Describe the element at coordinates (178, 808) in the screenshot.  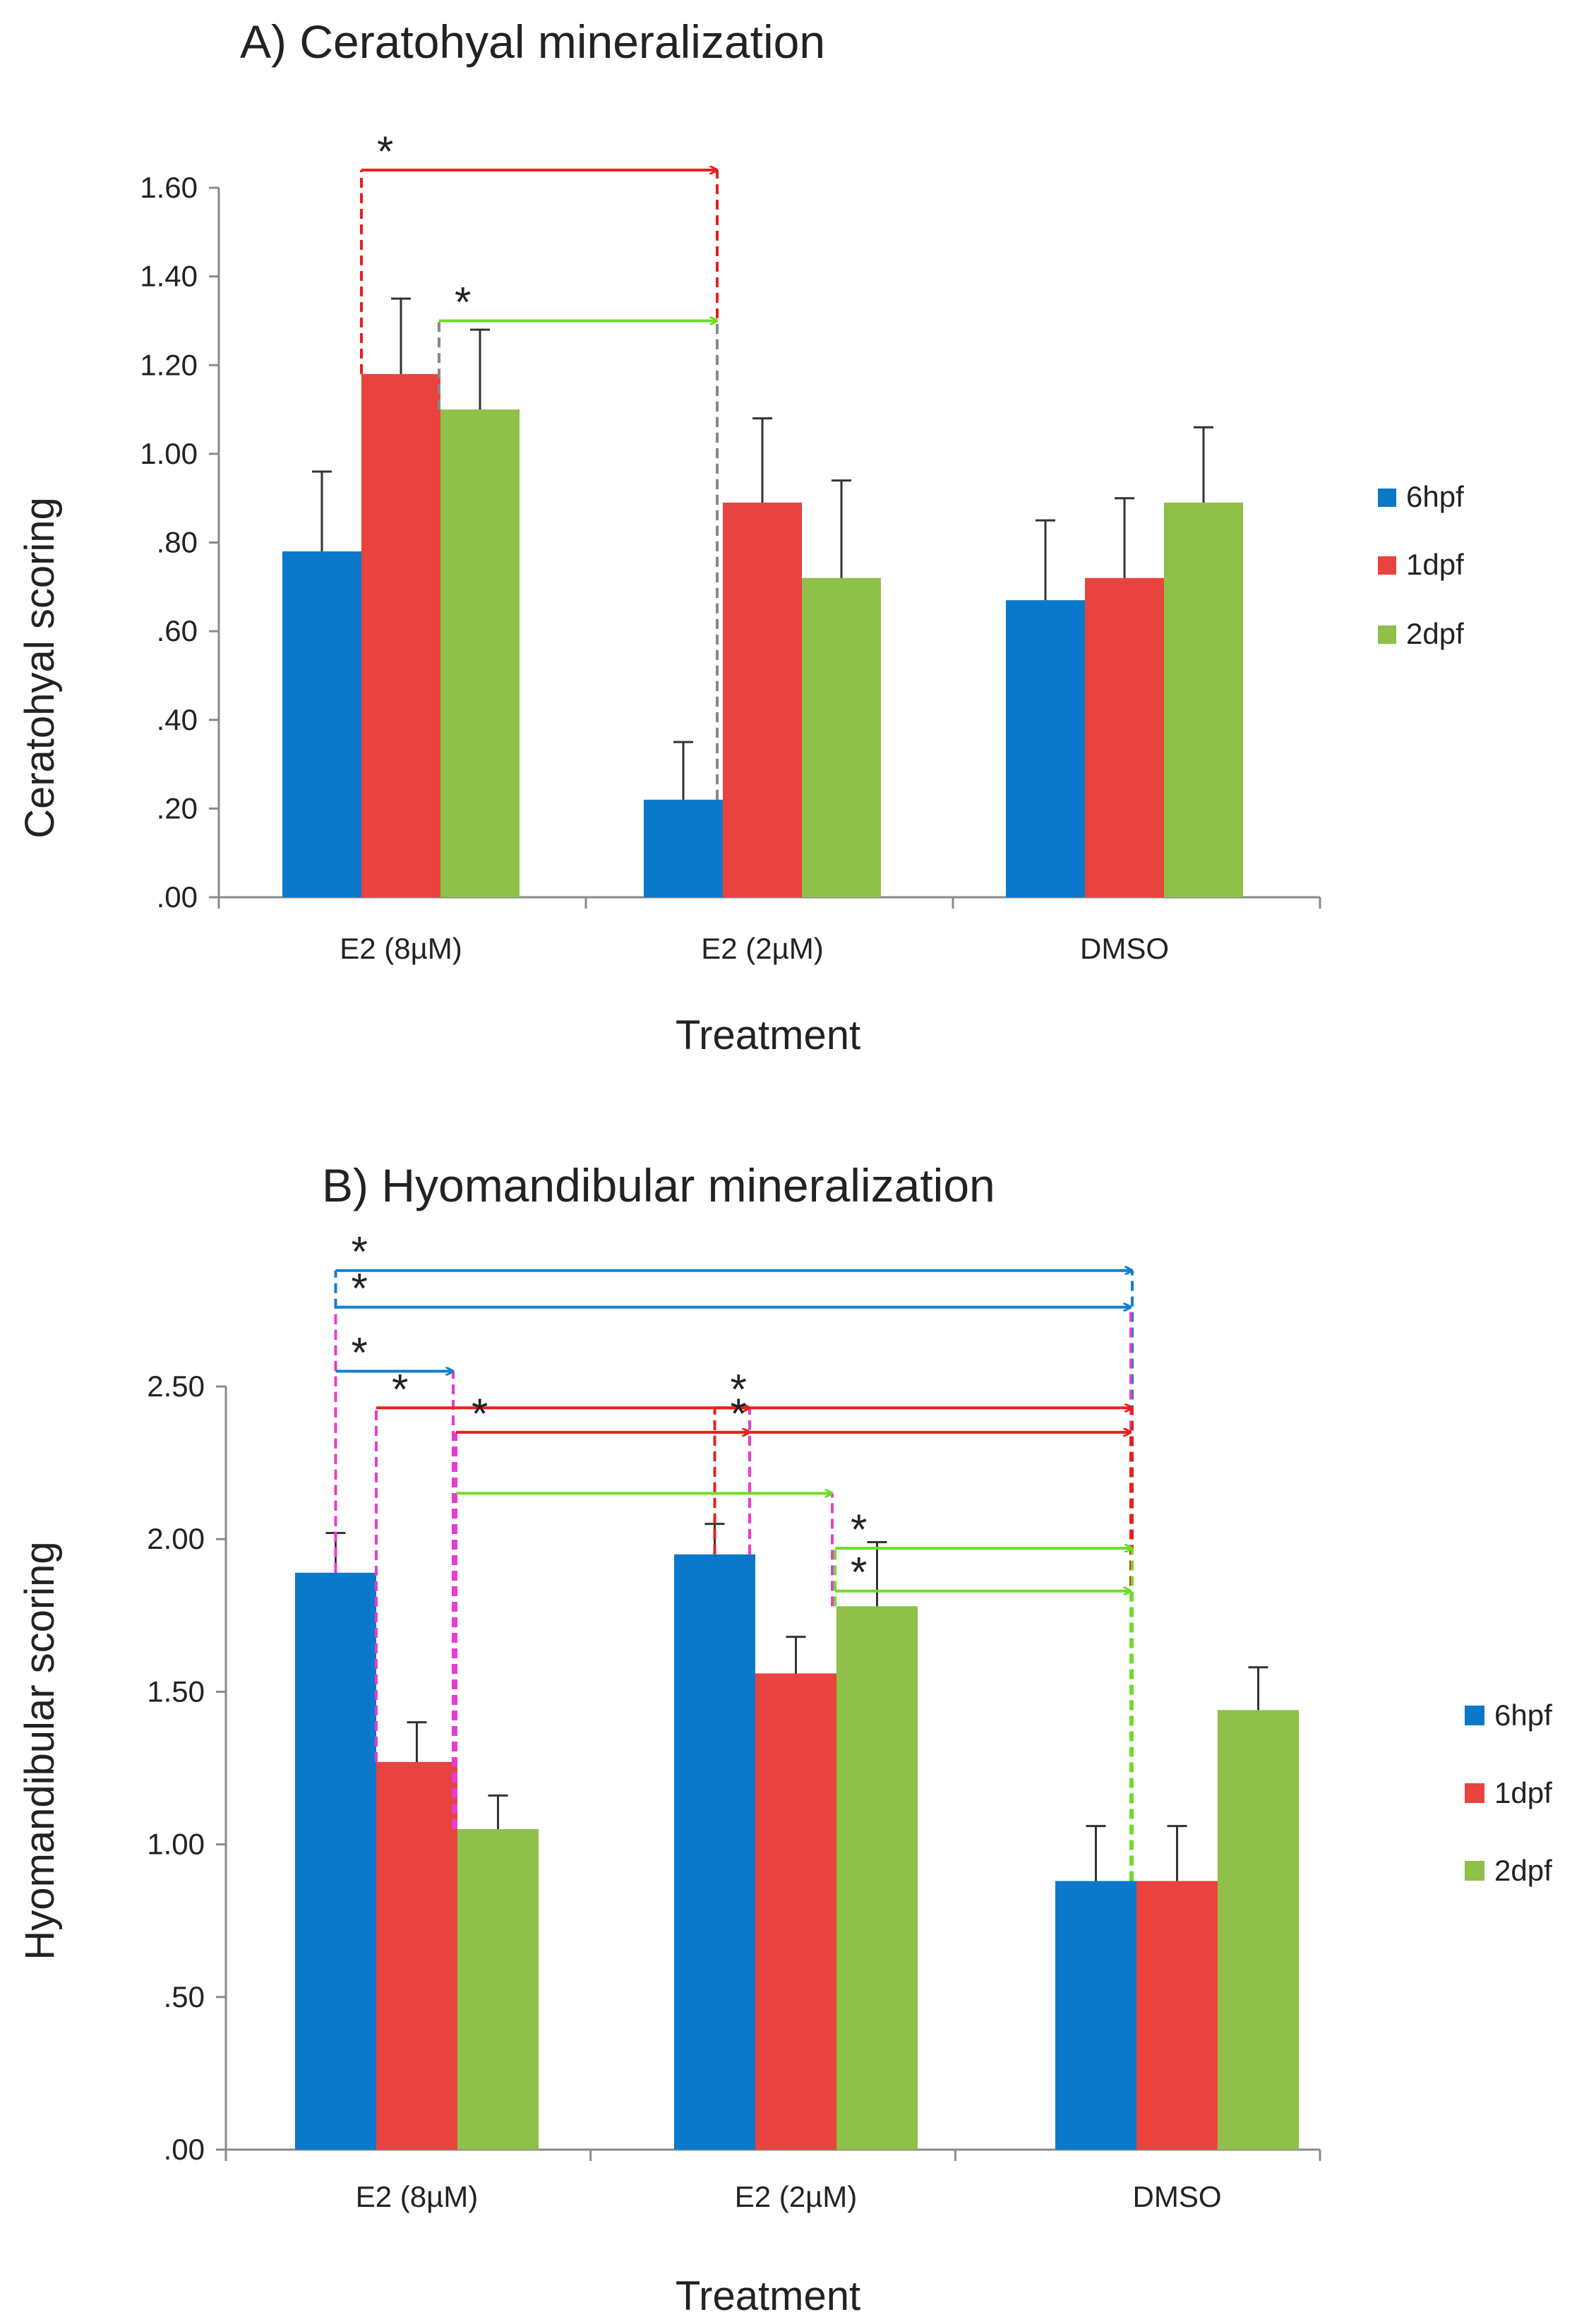
I see `y-tick-label: .20` at that location.